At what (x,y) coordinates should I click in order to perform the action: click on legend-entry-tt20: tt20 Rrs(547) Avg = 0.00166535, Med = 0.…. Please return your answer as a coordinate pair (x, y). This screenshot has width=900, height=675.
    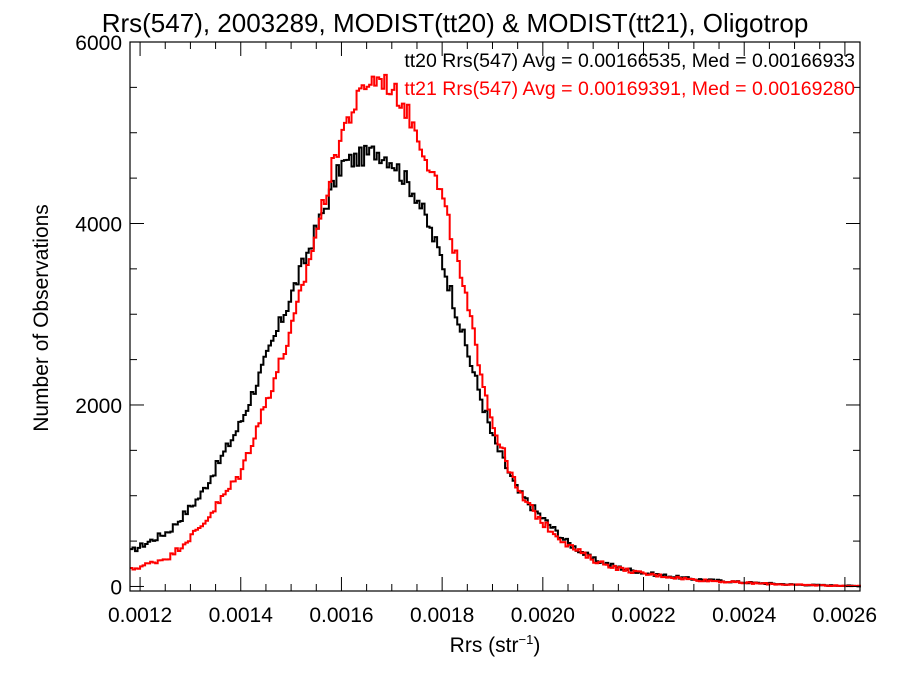
    Looking at the image, I should click on (629, 61).